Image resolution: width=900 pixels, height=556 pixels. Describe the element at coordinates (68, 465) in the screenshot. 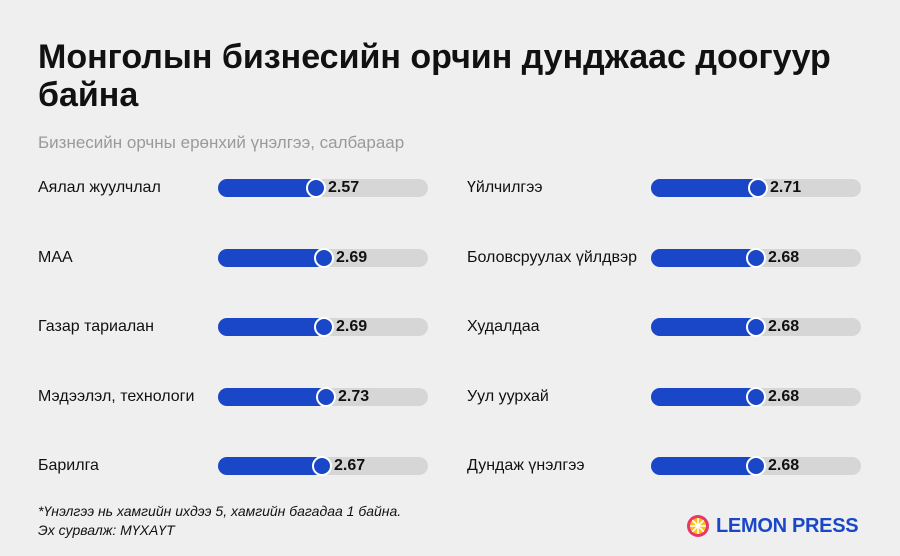

I see `category-label: Барилга` at that location.